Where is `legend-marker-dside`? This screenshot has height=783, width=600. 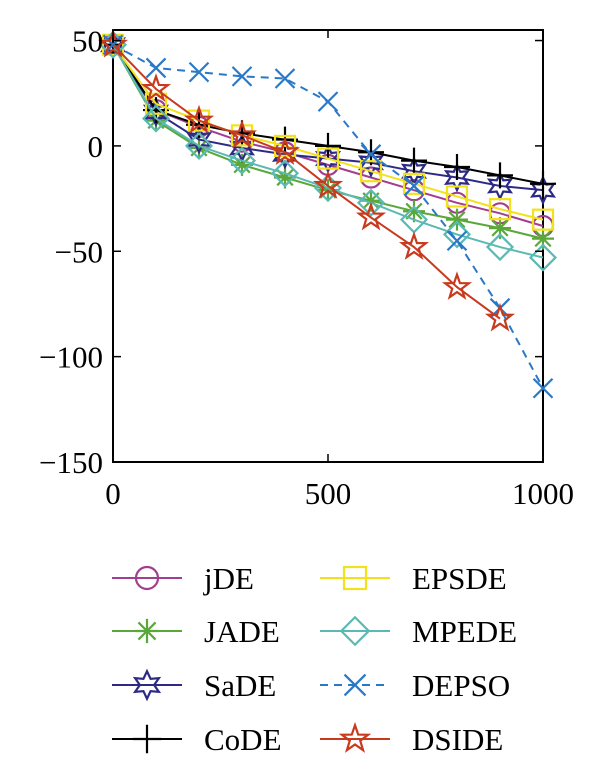 legend-marker-dside is located at coordinates (355, 737).